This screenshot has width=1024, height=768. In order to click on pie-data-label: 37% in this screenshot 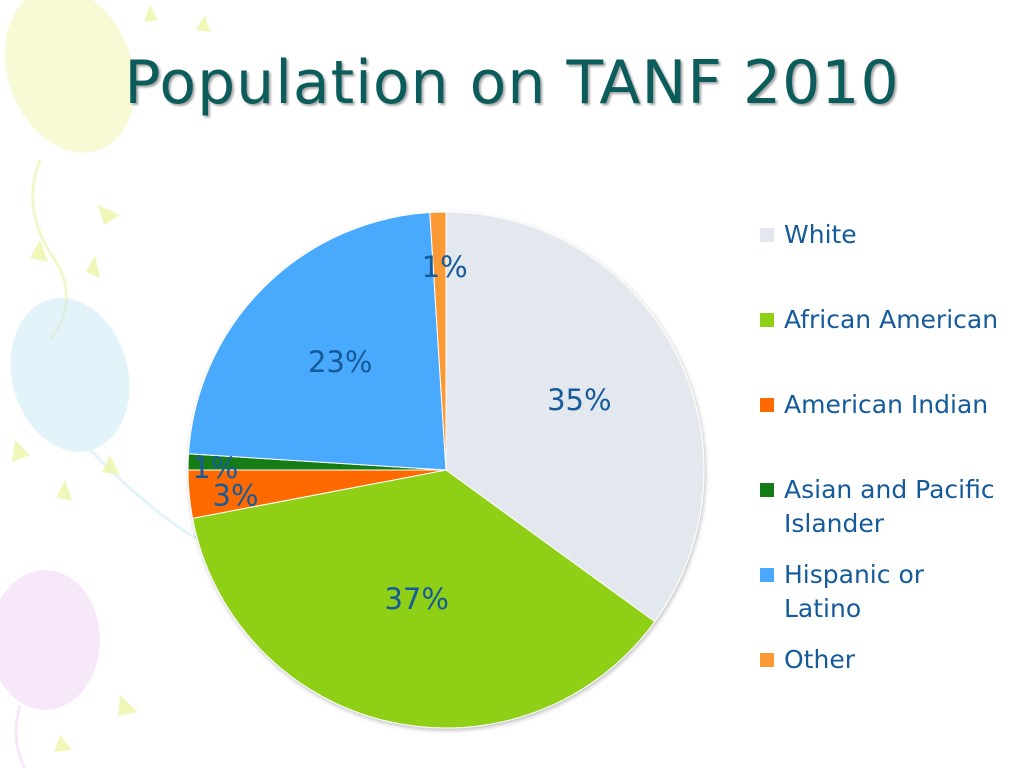, I will do `click(416, 599)`.